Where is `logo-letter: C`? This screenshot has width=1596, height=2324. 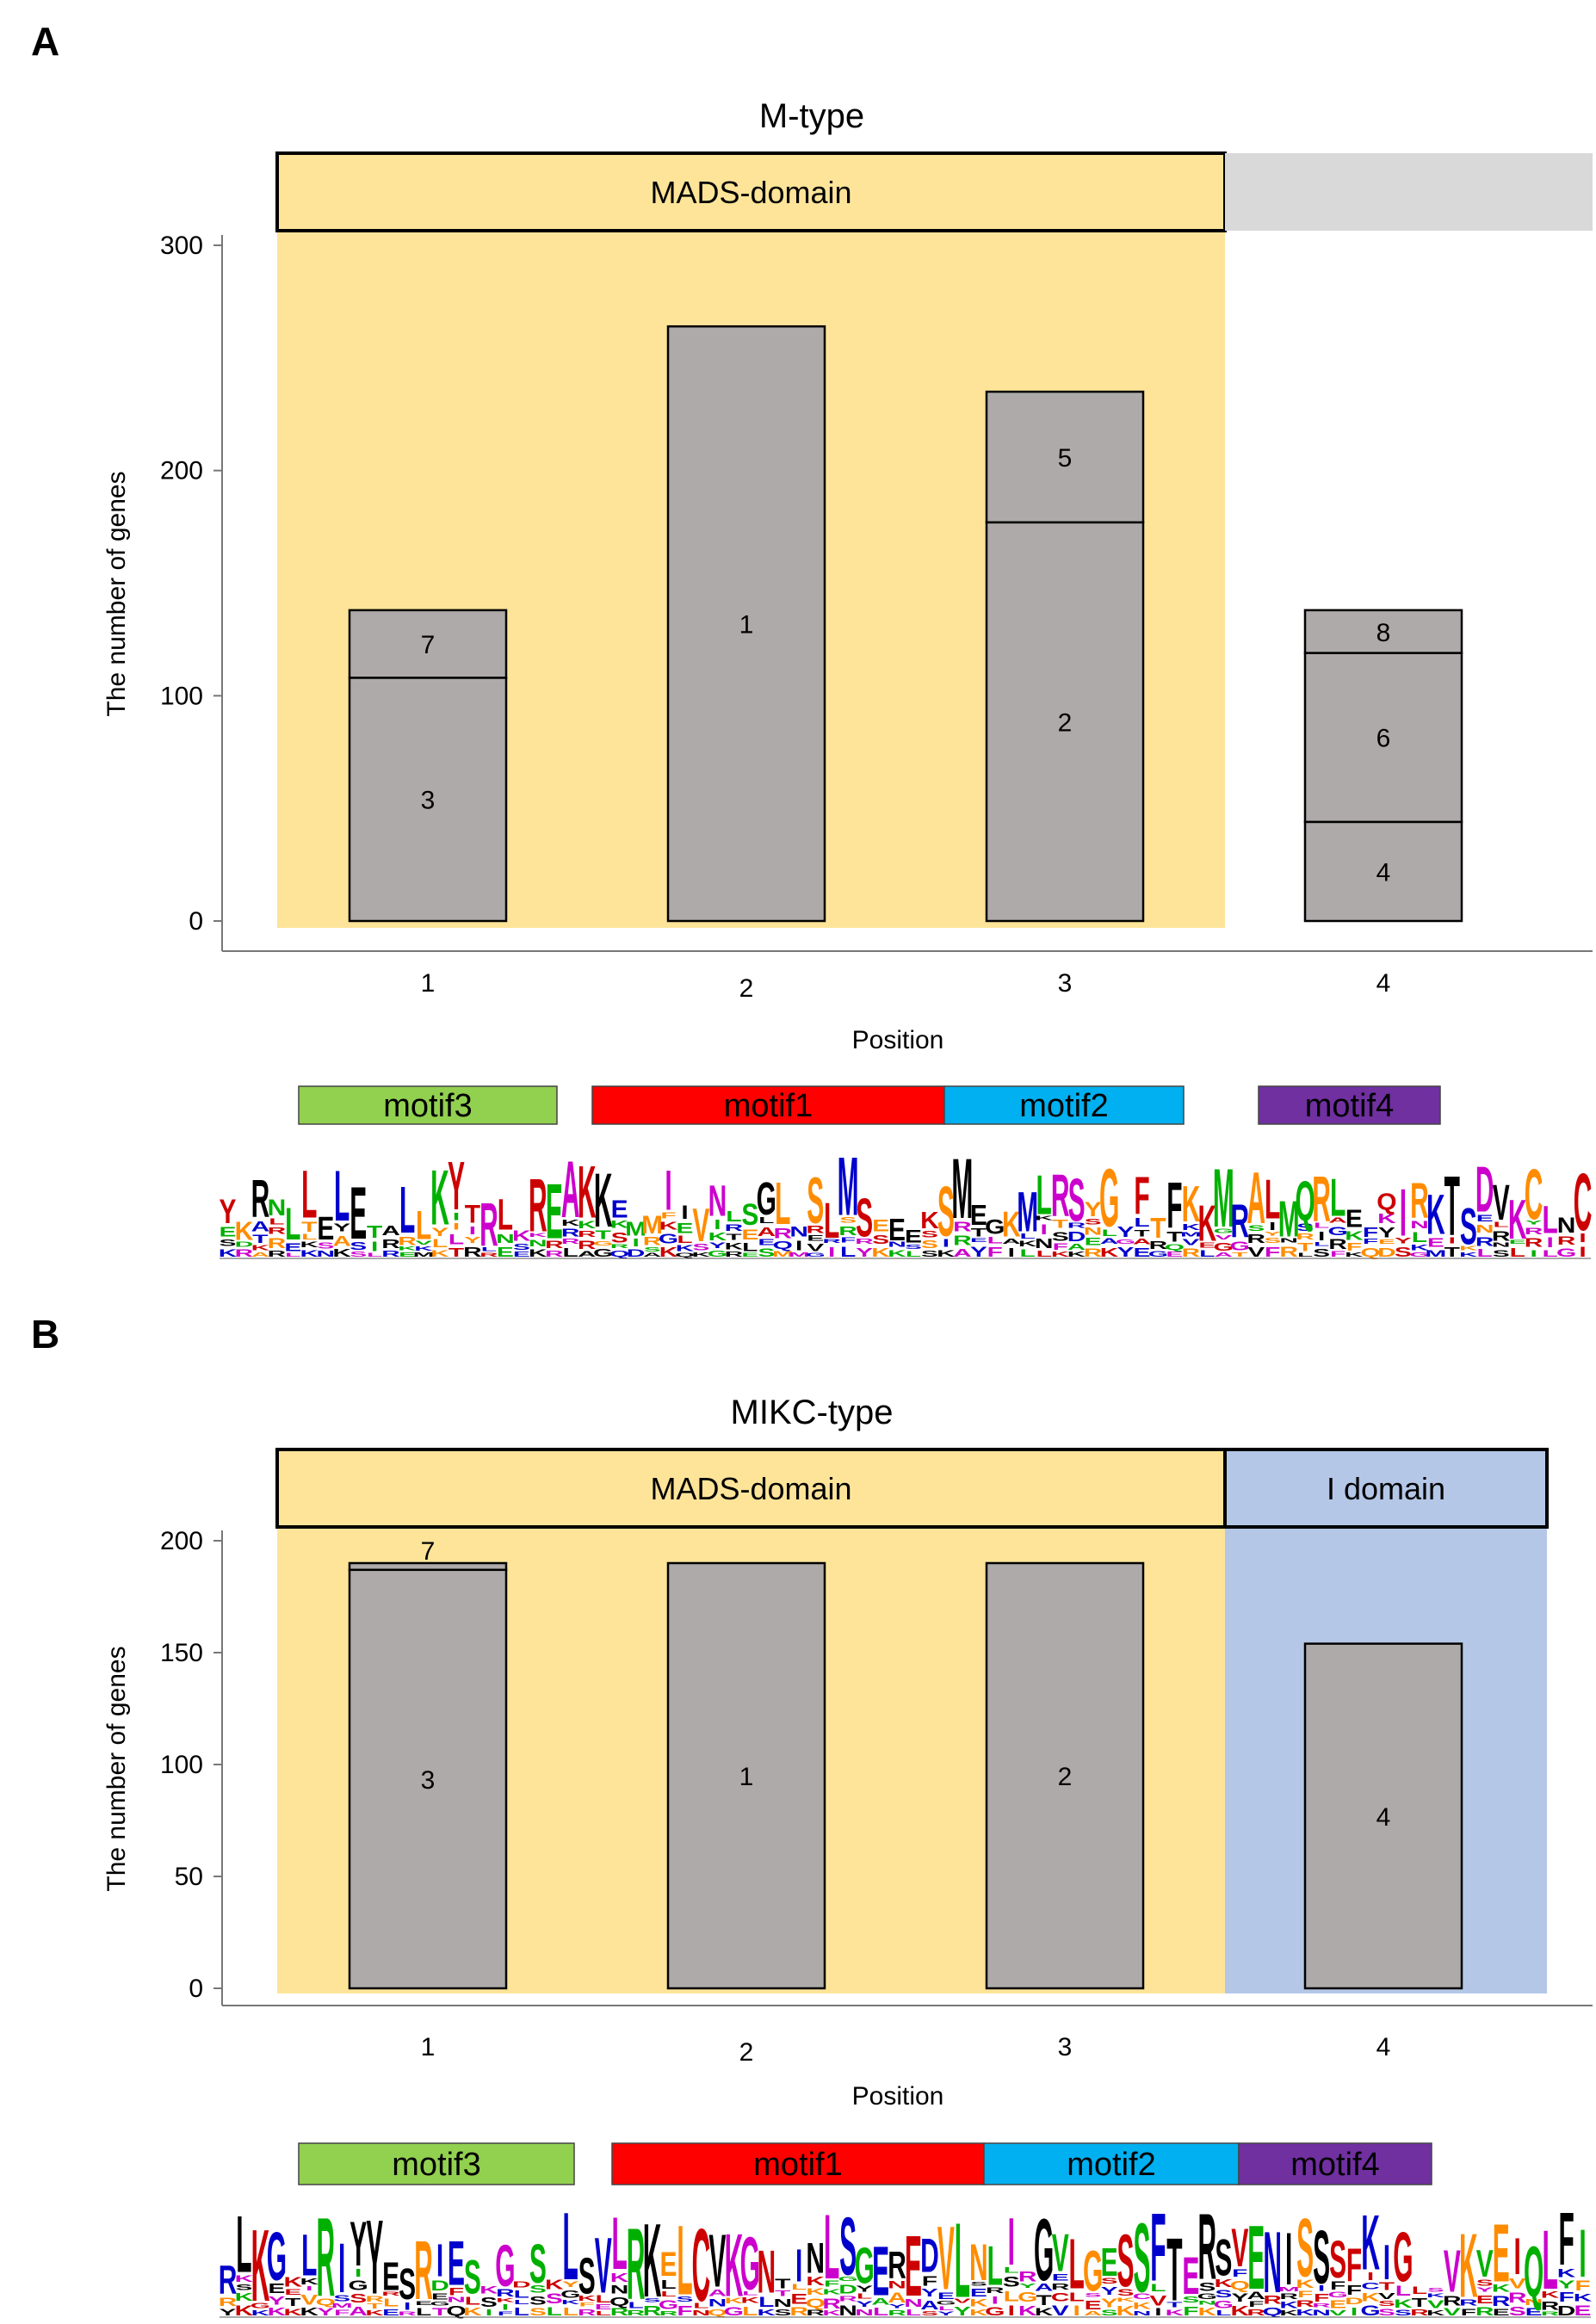 logo-letter: C is located at coordinates (1583, 1202).